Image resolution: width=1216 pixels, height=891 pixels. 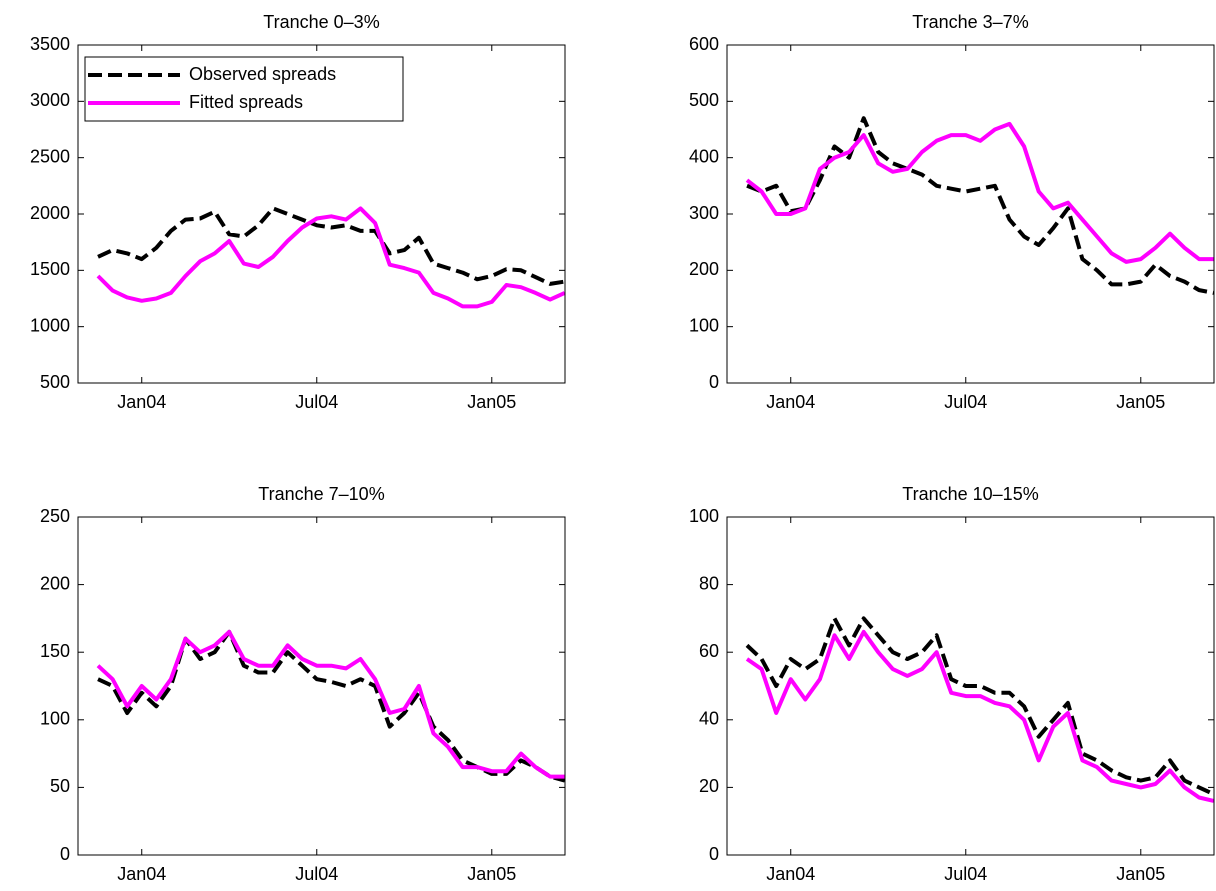 What do you see at coordinates (970, 494) in the screenshot?
I see `chart-title: Tranche 10–15%` at bounding box center [970, 494].